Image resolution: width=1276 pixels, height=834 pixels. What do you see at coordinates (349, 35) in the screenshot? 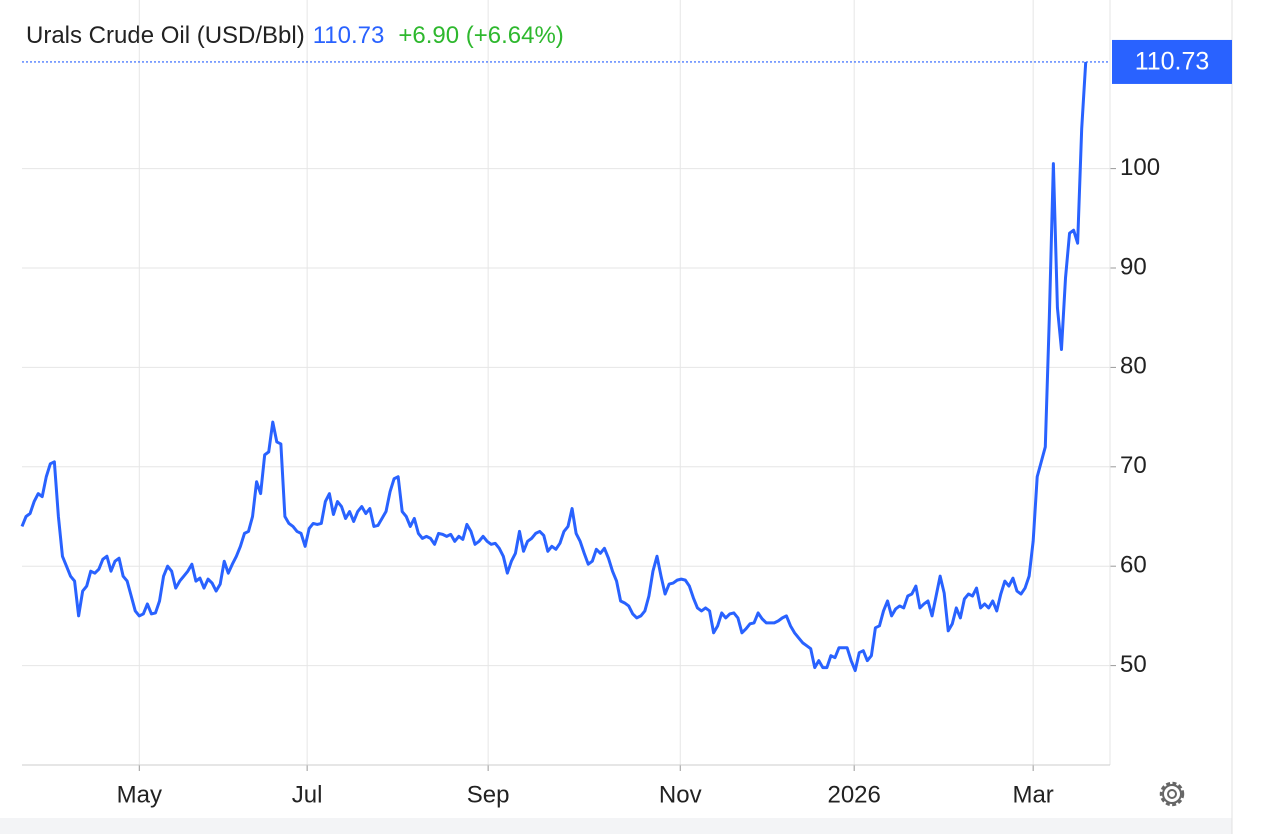
I see `last-value: 110.73` at bounding box center [349, 35].